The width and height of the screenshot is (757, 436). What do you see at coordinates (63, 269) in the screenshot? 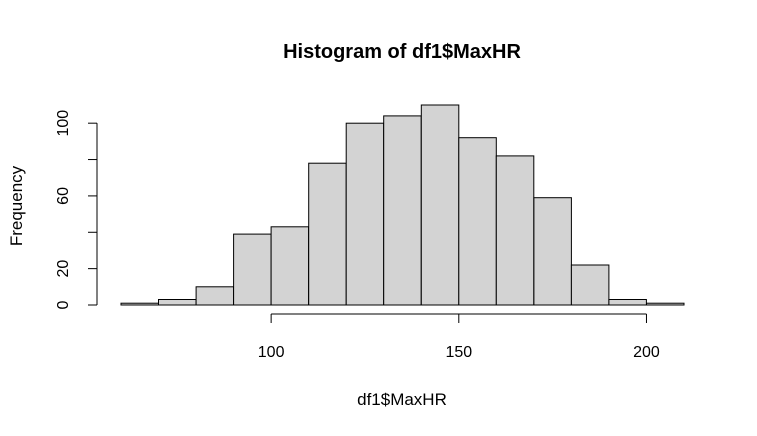
I see `y-tick-label: 20` at bounding box center [63, 269].